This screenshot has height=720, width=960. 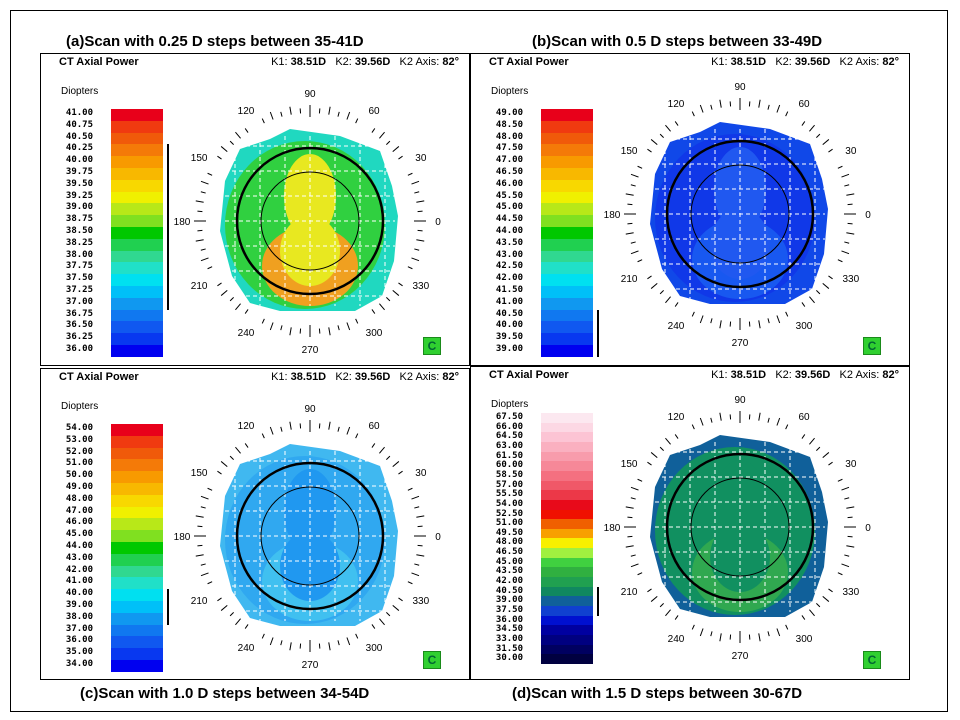 I want to click on scale-label: 41.50, so click(x=509, y=290).